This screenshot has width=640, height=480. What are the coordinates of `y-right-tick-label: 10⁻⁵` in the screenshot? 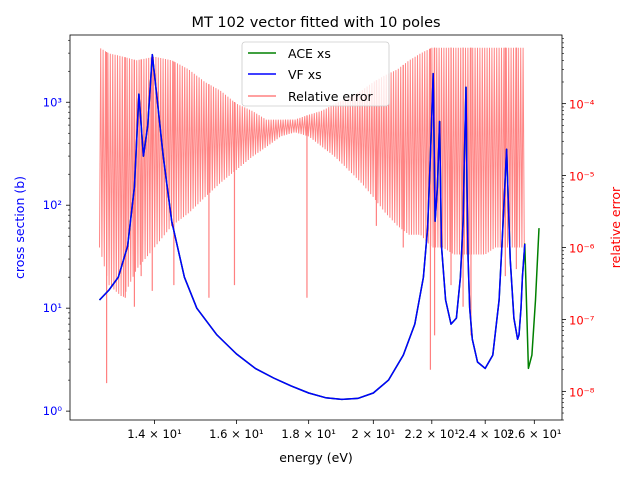 It's located at (582, 177).